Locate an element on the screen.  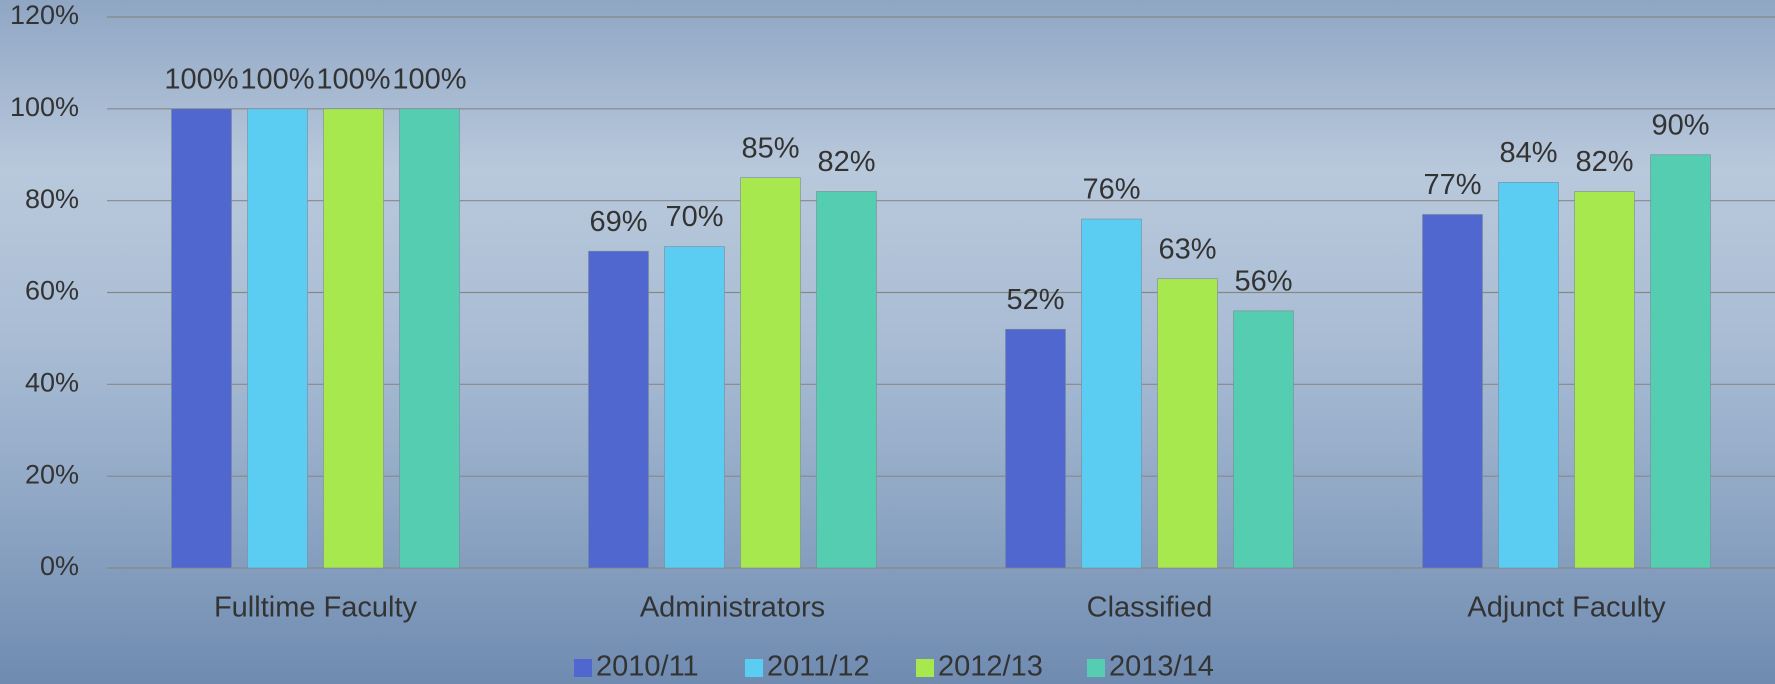
data-label: 69% is located at coordinates (618, 222).